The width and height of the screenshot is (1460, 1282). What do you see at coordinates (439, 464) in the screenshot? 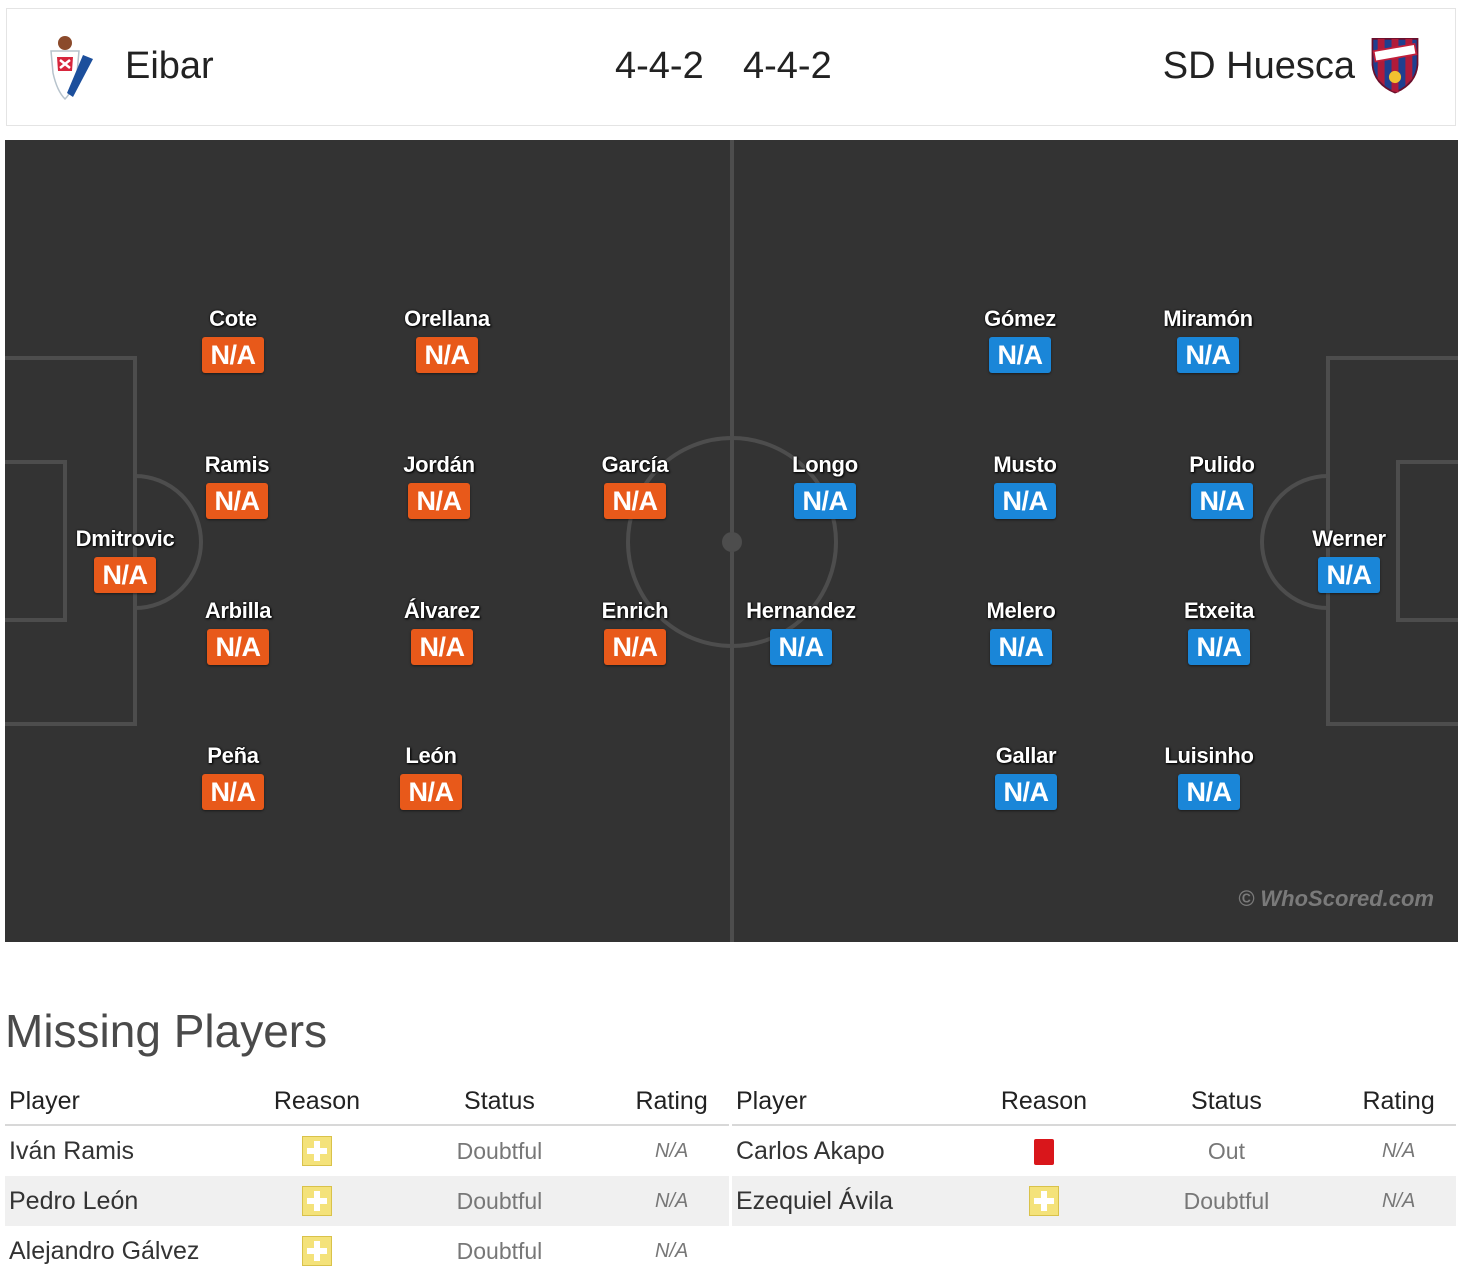
I see `player-name: Jordán` at bounding box center [439, 464].